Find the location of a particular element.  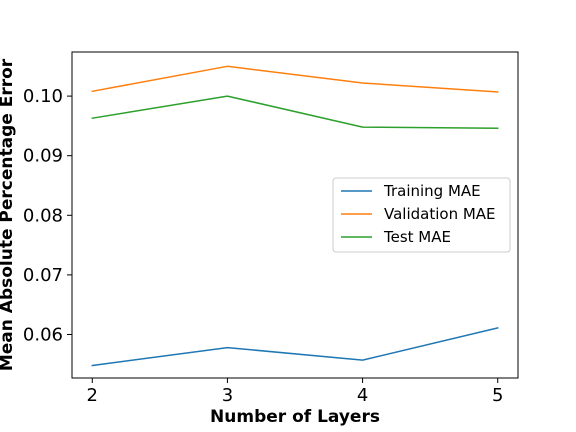

x-tick-label: 2 is located at coordinates (92, 395).